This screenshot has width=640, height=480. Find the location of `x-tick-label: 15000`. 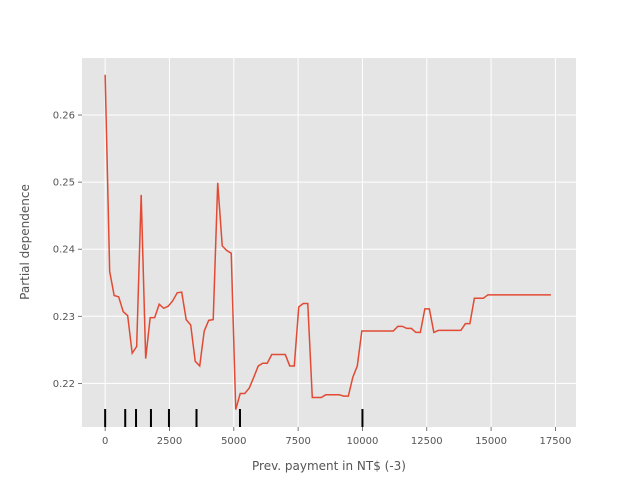

x-tick-label: 15000 is located at coordinates (491, 441).